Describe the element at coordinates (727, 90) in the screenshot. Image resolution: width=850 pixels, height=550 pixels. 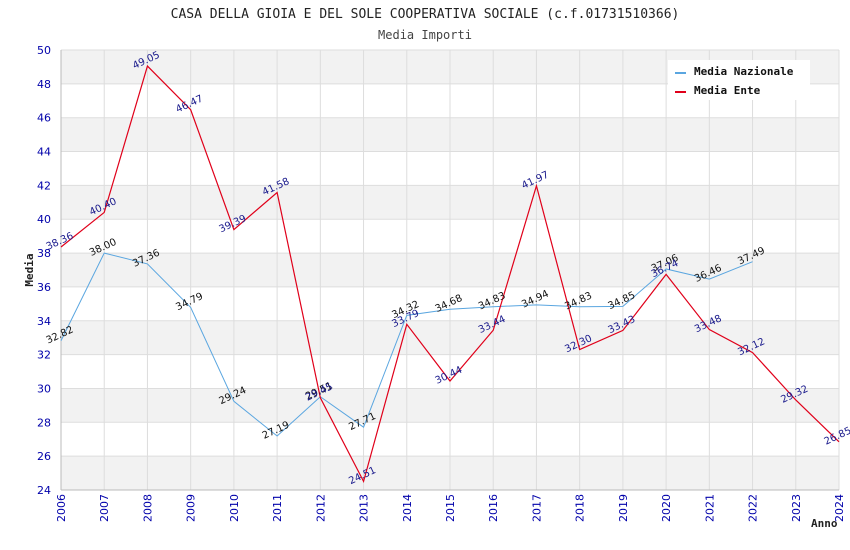
I see `legend-label-ente: Media Ente` at that location.